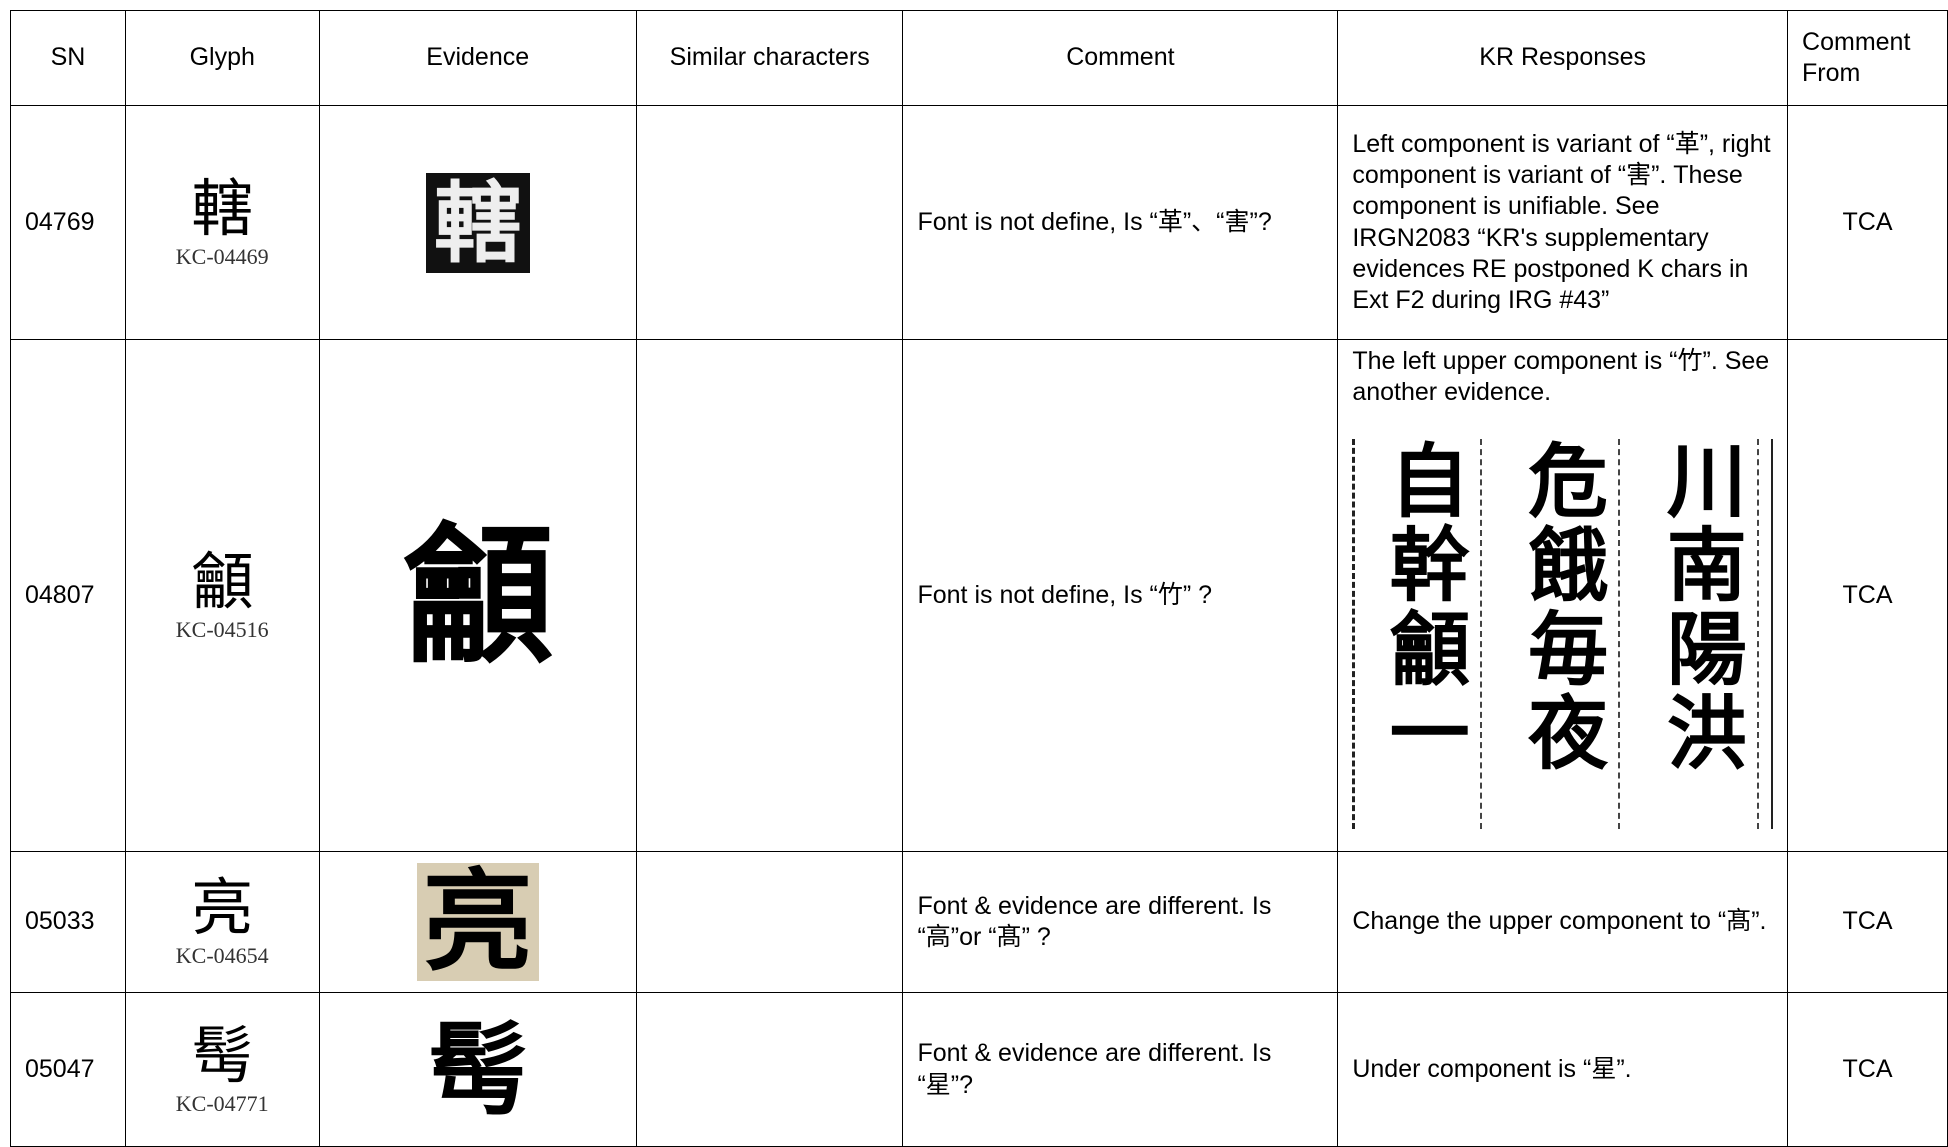  What do you see at coordinates (1120, 595) in the screenshot?
I see `comment-cell: Font is not define, Is “竹” ?` at bounding box center [1120, 595].